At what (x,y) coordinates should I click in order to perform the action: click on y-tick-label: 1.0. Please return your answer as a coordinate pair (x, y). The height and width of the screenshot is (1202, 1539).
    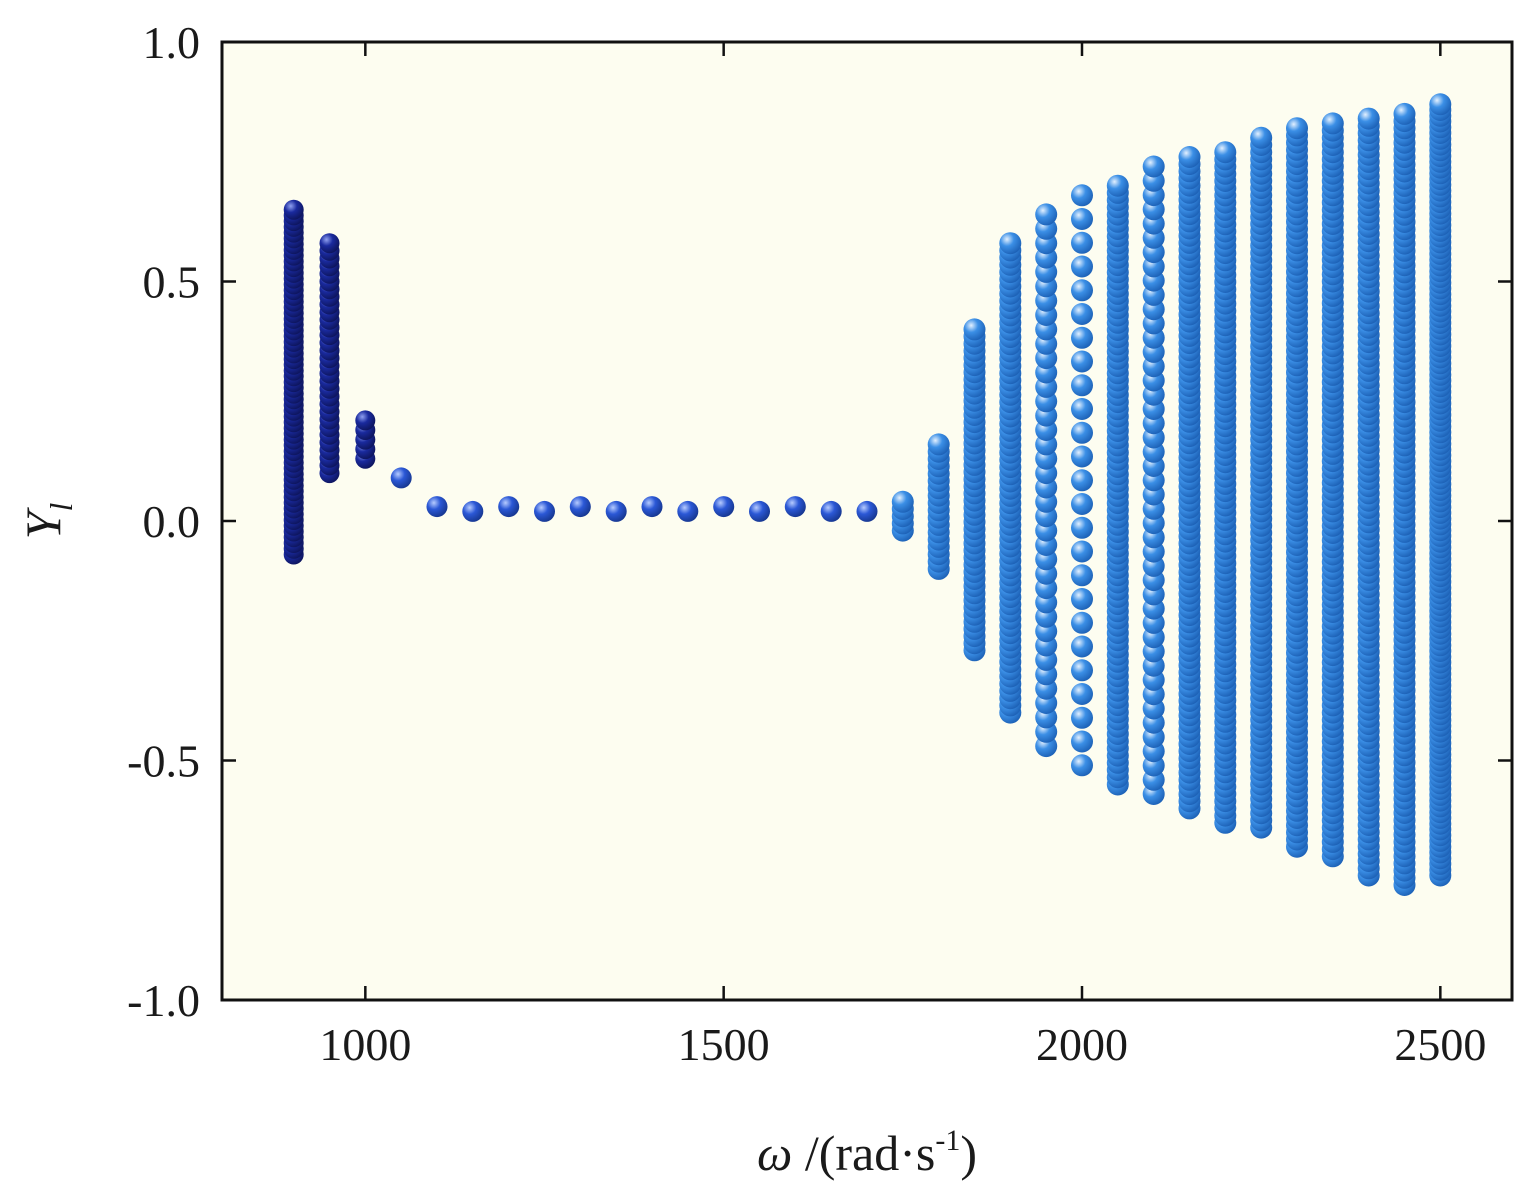
    Looking at the image, I should click on (172, 42).